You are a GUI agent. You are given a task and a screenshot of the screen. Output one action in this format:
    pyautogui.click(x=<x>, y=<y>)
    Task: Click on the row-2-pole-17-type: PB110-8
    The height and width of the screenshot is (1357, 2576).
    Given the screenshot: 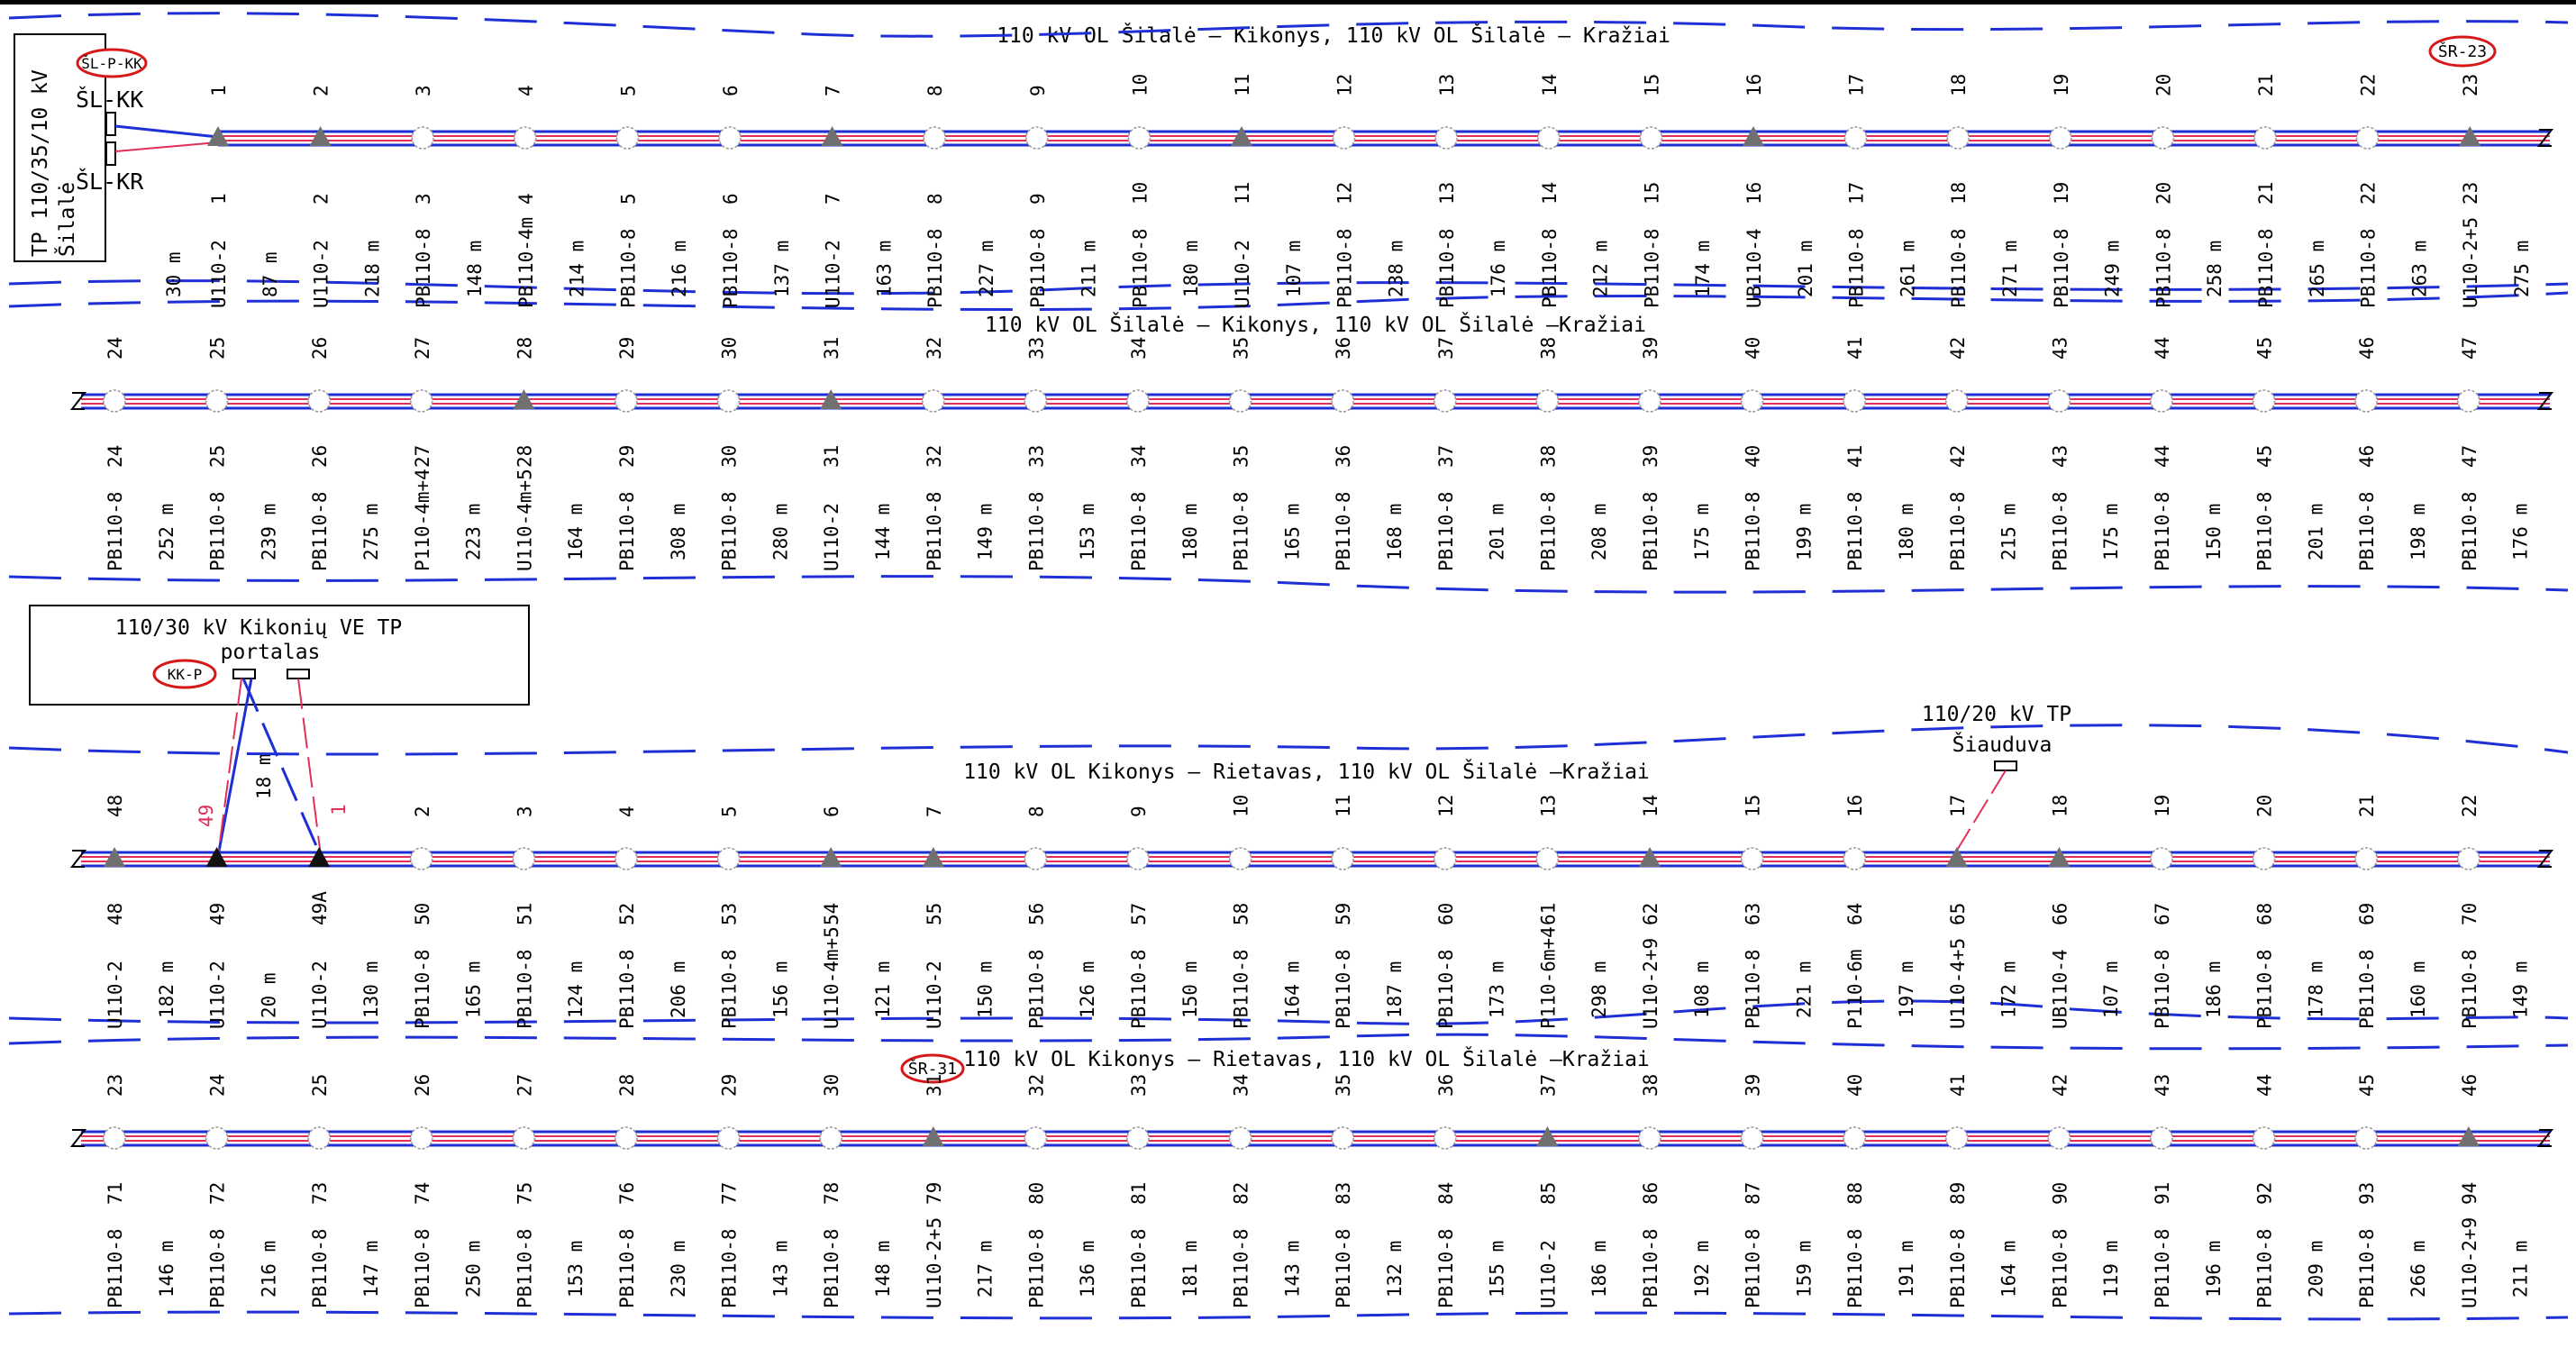 What is the action you would take?
    pyautogui.click(x=1753, y=531)
    